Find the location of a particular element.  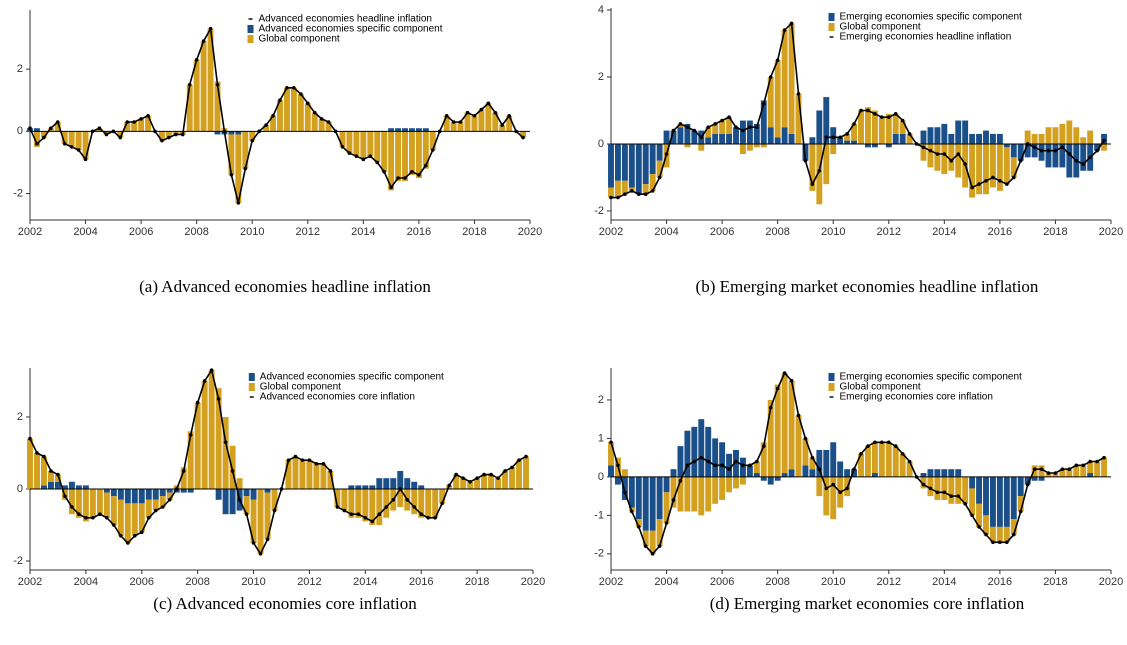

x-tick-label: 2014 is located at coordinates (363, 232).